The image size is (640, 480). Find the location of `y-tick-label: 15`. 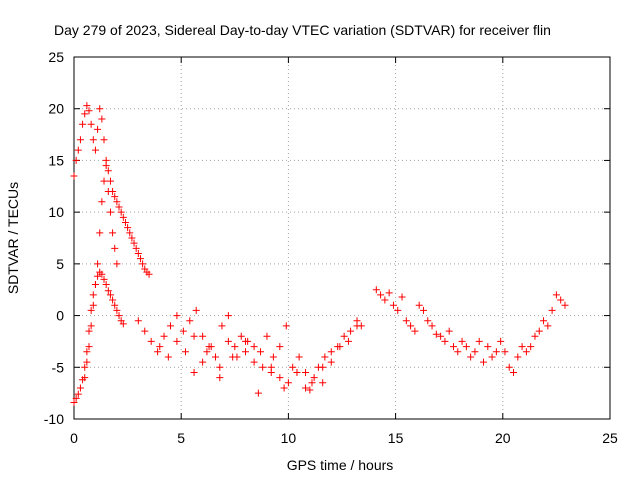

y-tick-label: 15 is located at coordinates (56, 160).